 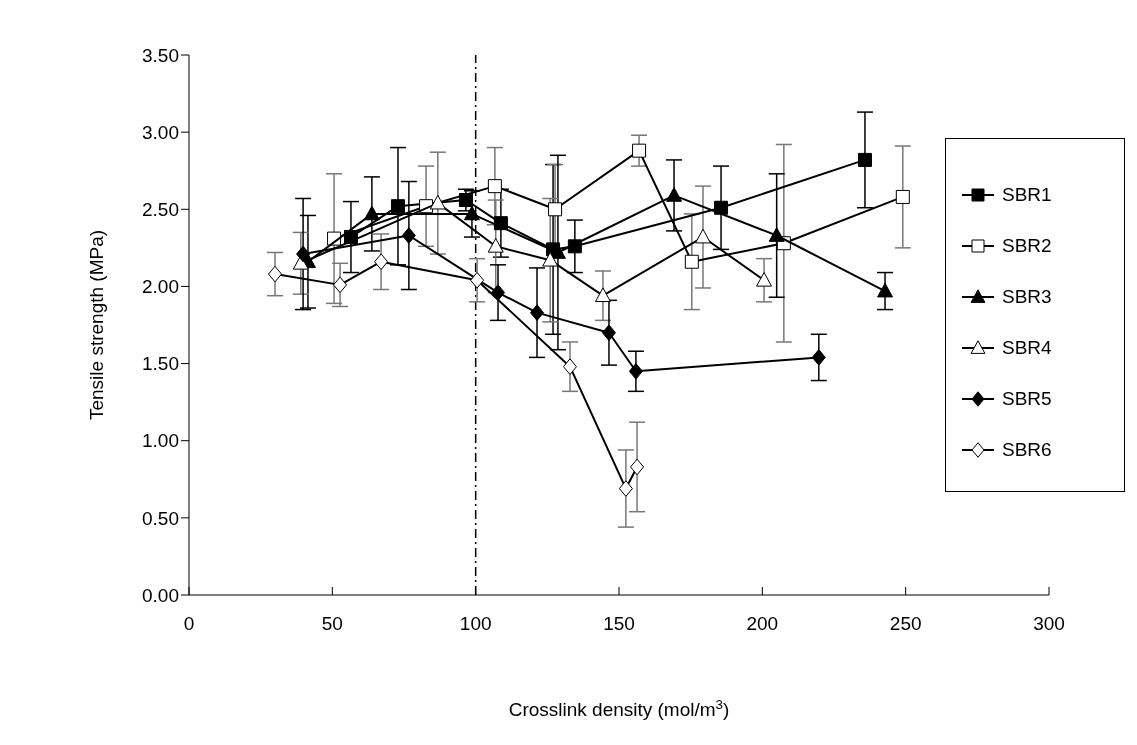 I want to click on x-tick-label: 150, so click(x=619, y=624).